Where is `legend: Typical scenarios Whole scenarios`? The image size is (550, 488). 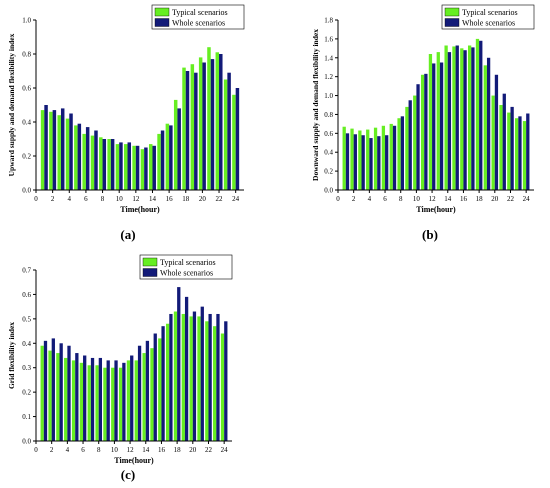 legend: Typical scenarios Whole scenarios is located at coordinates (186, 267).